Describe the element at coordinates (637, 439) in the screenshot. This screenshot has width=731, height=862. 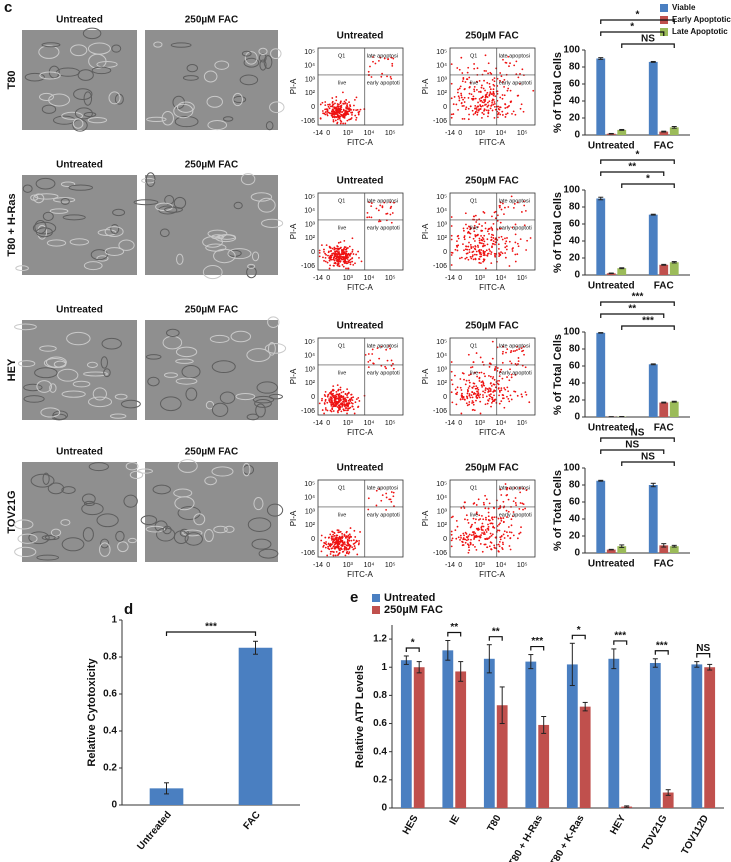
I see `significance-bracket` at that location.